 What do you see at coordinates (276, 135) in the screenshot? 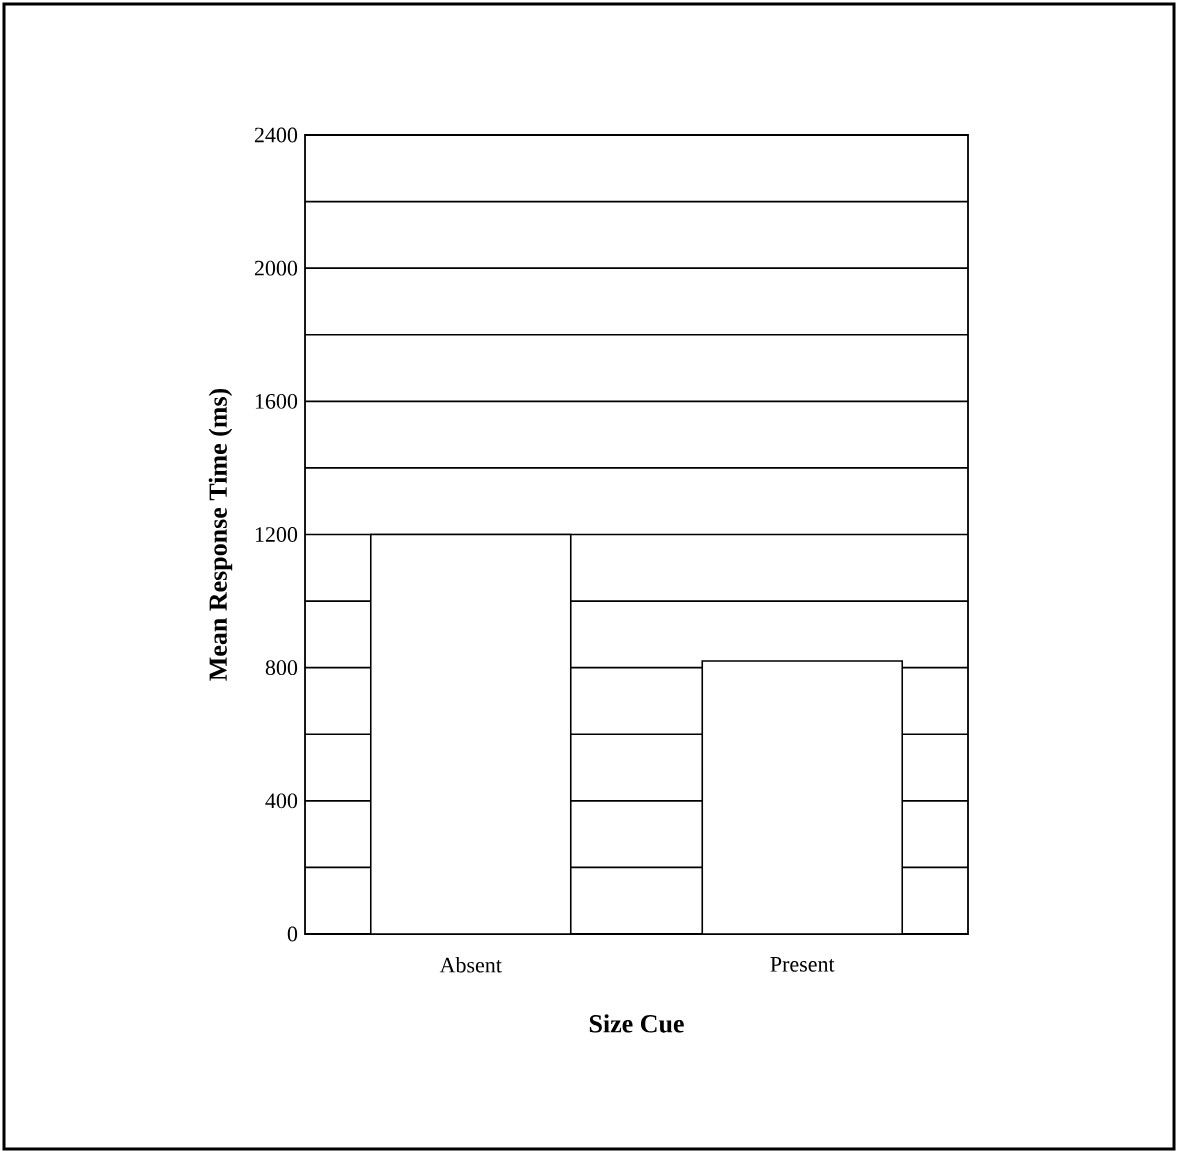
I see `y-tick-label: 2400` at bounding box center [276, 135].